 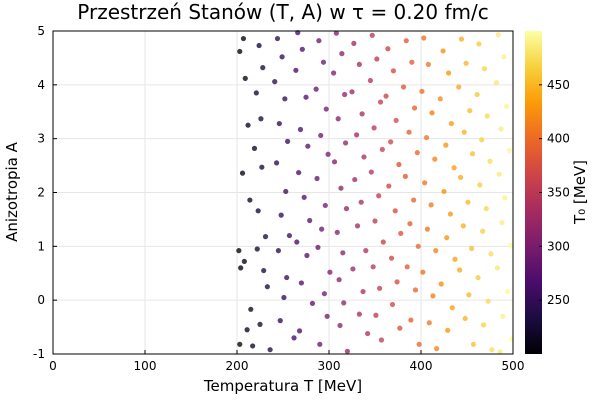 I want to click on x-axis-label: Temperatura T [MeV], so click(x=282, y=386).